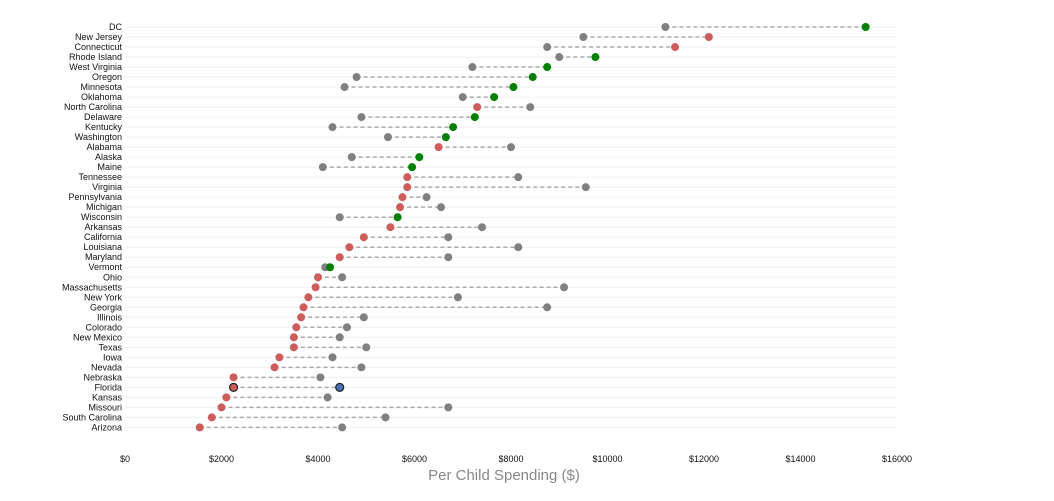 The width and height of the screenshot is (1054, 501). I want to click on chart-row: Iowa, so click(500, 357).